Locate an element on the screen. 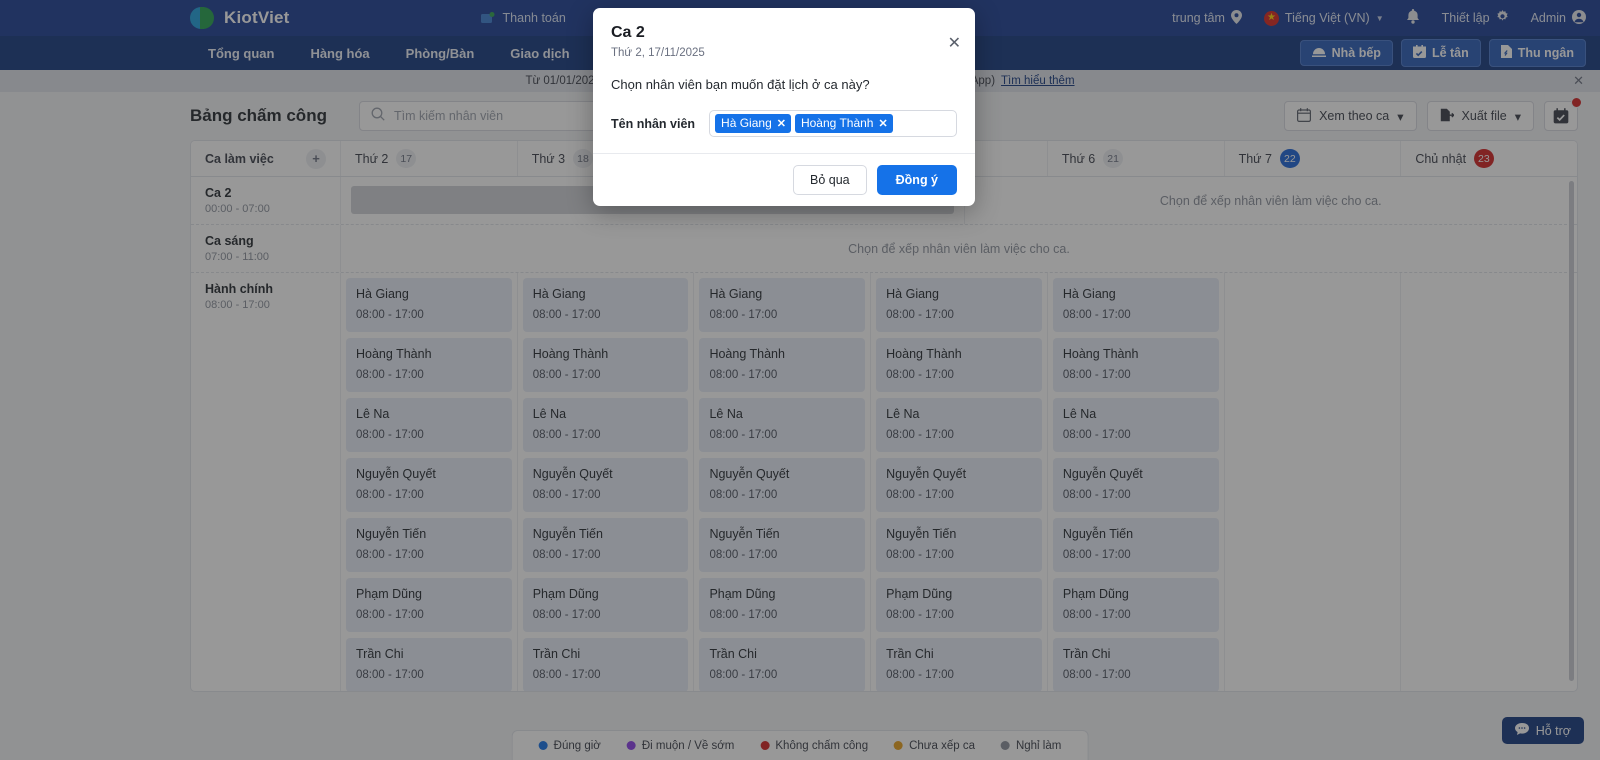 This screenshot has width=1600, height=760. topbar-item-payment: Thanh toán is located at coordinates (523, 18).